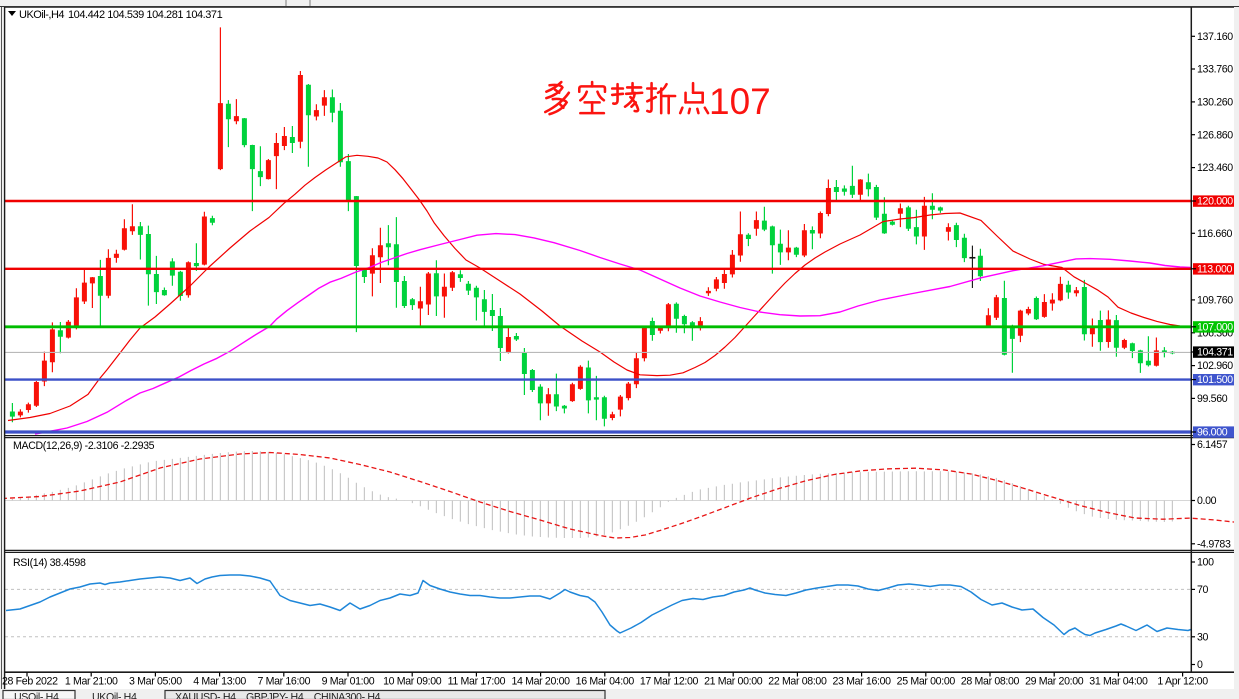 The width and height of the screenshot is (1239, 699). What do you see at coordinates (605, 682) in the screenshot?
I see `svg-text: 16 Mar 04:00` at bounding box center [605, 682].